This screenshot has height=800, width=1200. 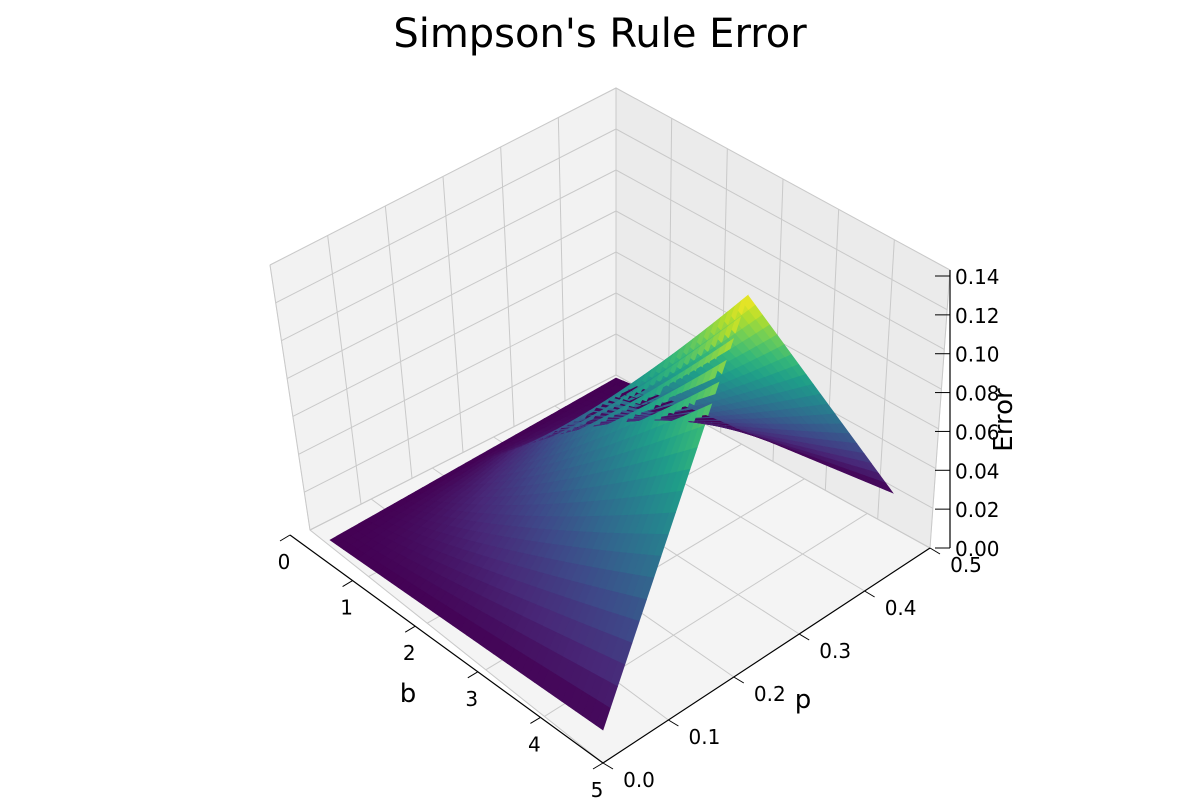 I want to click on x-tick-label: 1, so click(x=346, y=608).